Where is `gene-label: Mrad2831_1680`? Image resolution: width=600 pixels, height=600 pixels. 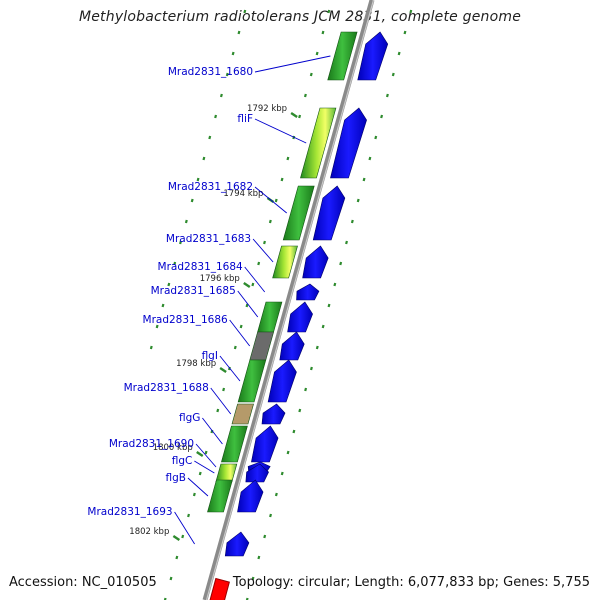 gene-label: Mrad2831_1680 is located at coordinates (210, 72).